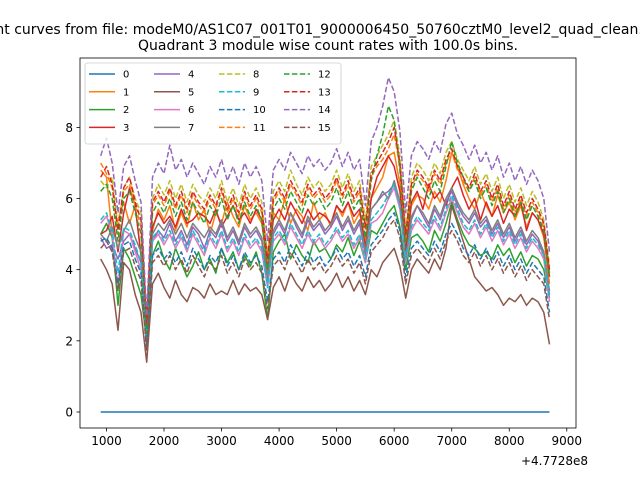 The width and height of the screenshot is (640, 480). I want to click on x-offset-label: +4.7728e8, so click(554, 461).